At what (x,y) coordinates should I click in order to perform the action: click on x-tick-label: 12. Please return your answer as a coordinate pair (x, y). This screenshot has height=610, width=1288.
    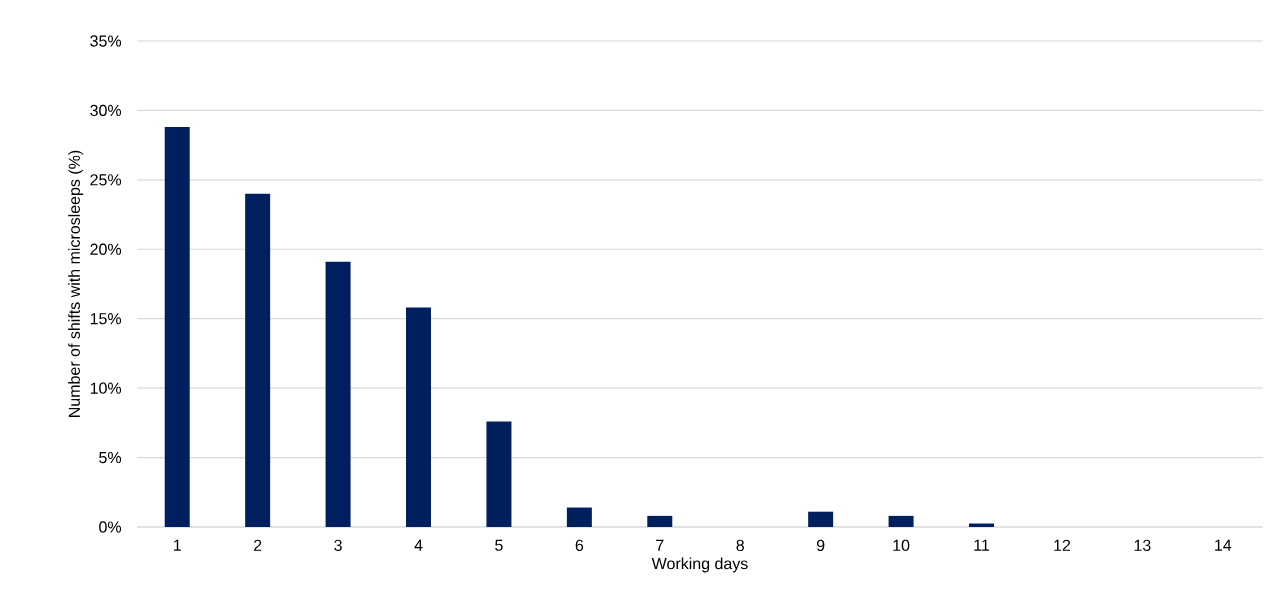
    Looking at the image, I should click on (1062, 545).